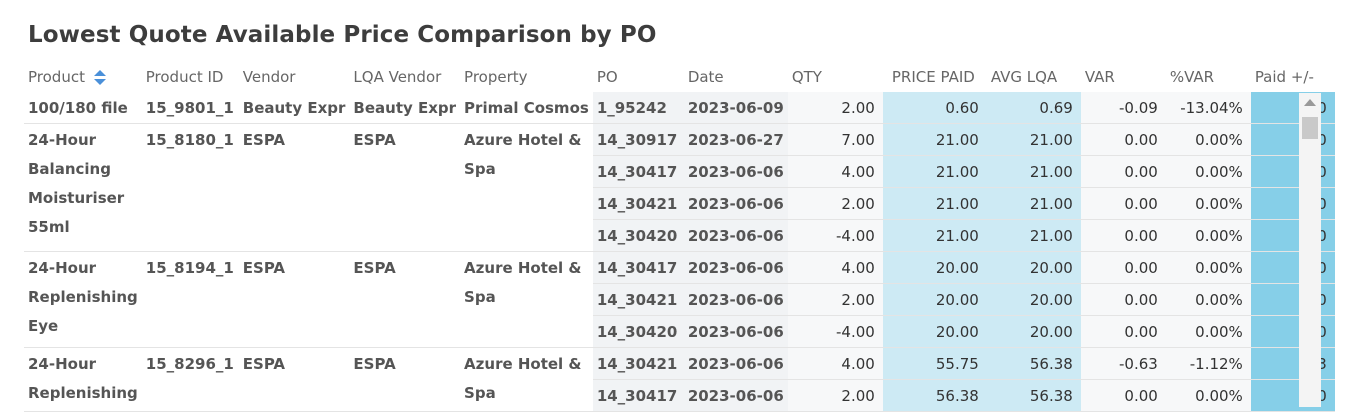 Image resolution: width=1353 pixels, height=412 pixels. Describe the element at coordinates (1192, 77) in the screenshot. I see `col-header-pct-var: %VAR` at that location.